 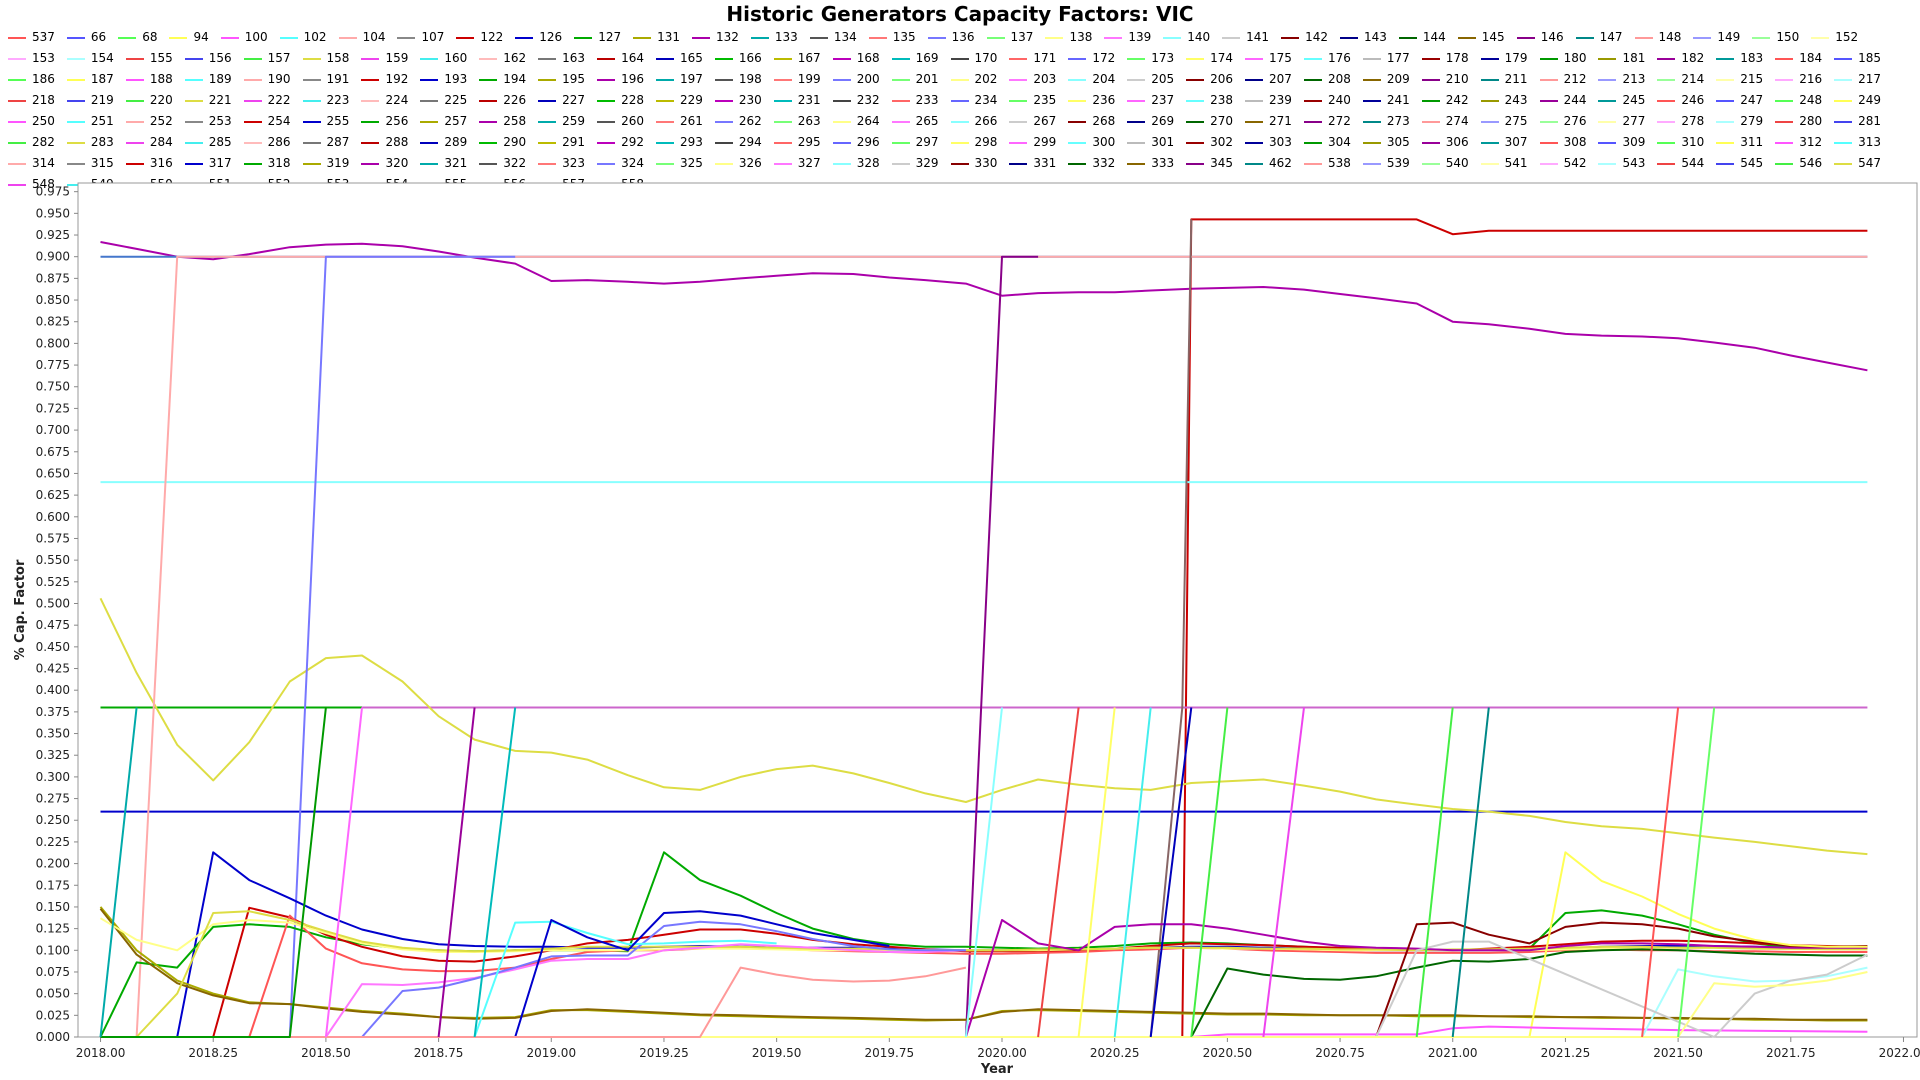 What do you see at coordinates (86, 37) in the screenshot?
I see `legend-item: 66` at bounding box center [86, 37].